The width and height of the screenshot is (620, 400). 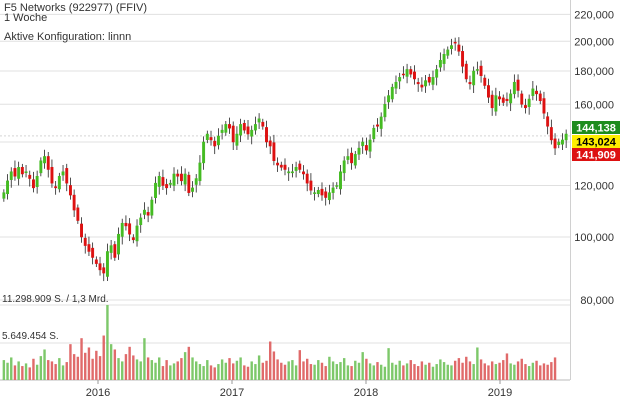 I want to click on interval-label: 1 Woche, so click(x=26, y=18).